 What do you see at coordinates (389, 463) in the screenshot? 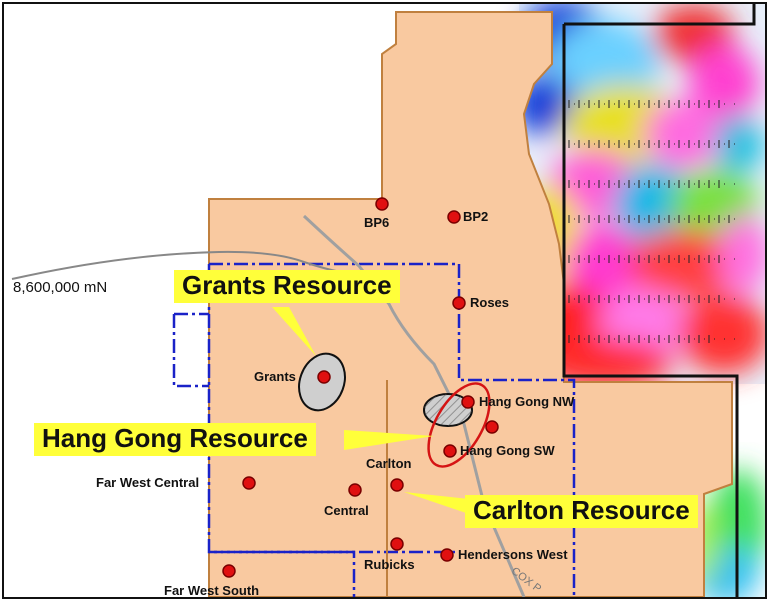
I see `label-carlton: Carlton` at bounding box center [389, 463].